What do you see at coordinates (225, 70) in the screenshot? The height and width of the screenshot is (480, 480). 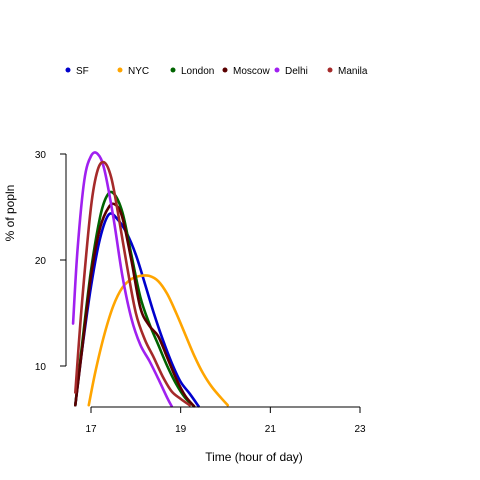 I see `legend-marker-moscow` at bounding box center [225, 70].